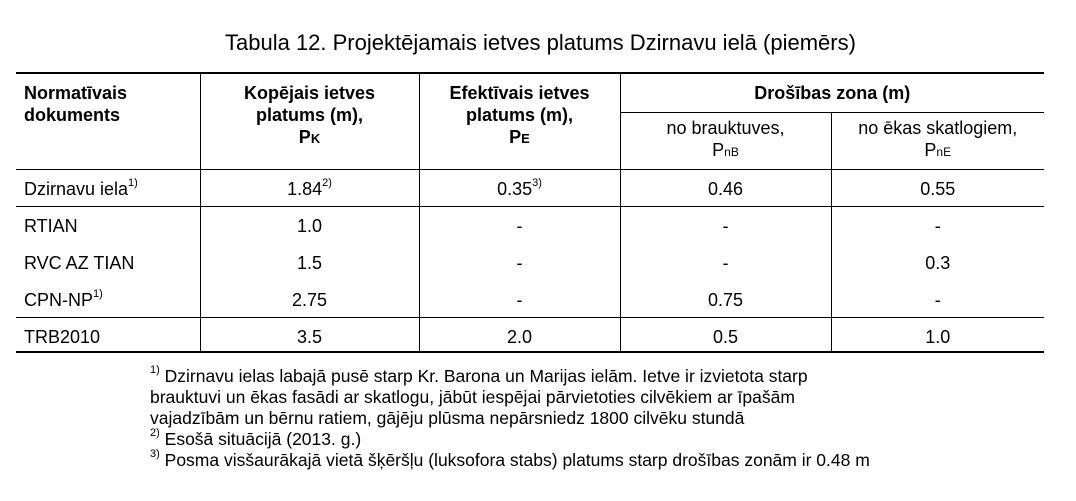 The width and height of the screenshot is (1076, 501). I want to click on cell-road: 0.75, so click(726, 296).